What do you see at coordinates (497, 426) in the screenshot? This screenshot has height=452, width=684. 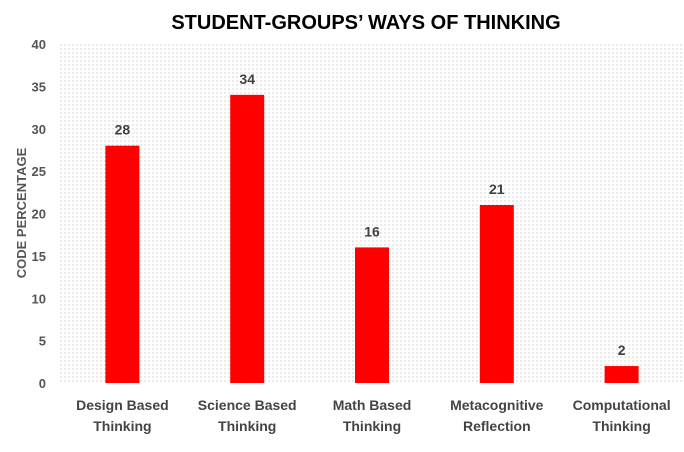 I see `x-tick-label: Reflection` at bounding box center [497, 426].